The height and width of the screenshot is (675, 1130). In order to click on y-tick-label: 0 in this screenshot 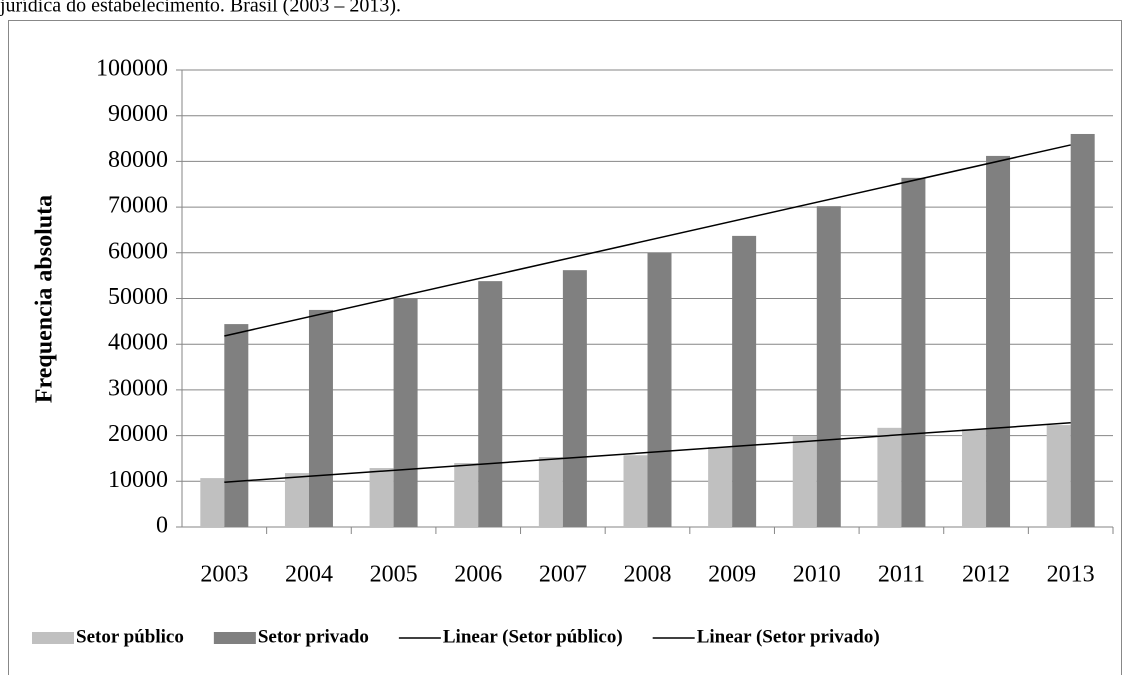, I will do `click(162, 526)`.